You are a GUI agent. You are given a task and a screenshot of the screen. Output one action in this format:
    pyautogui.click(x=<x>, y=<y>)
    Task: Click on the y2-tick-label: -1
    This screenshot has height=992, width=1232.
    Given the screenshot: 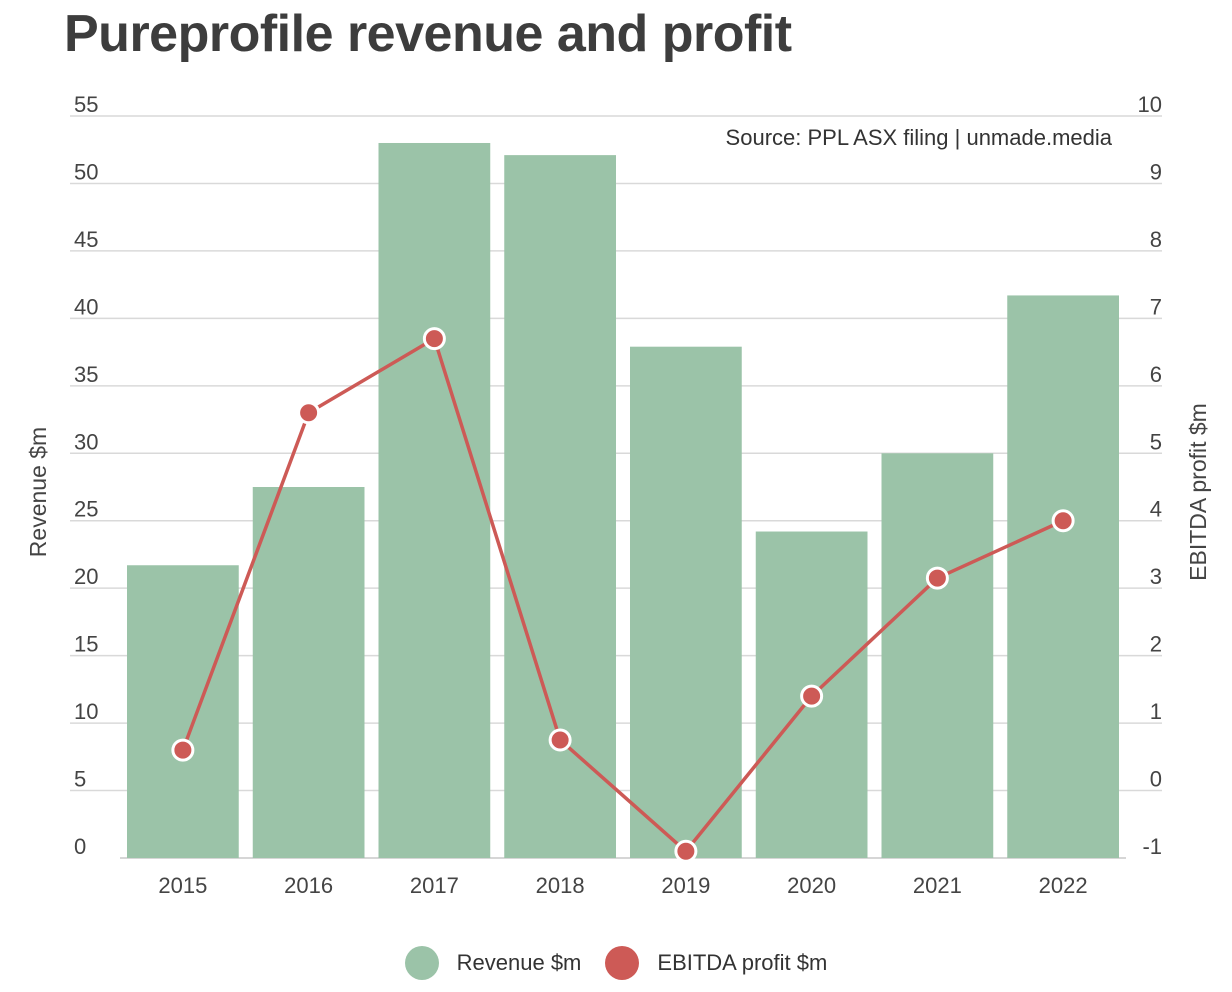 What is the action you would take?
    pyautogui.click(x=1152, y=846)
    